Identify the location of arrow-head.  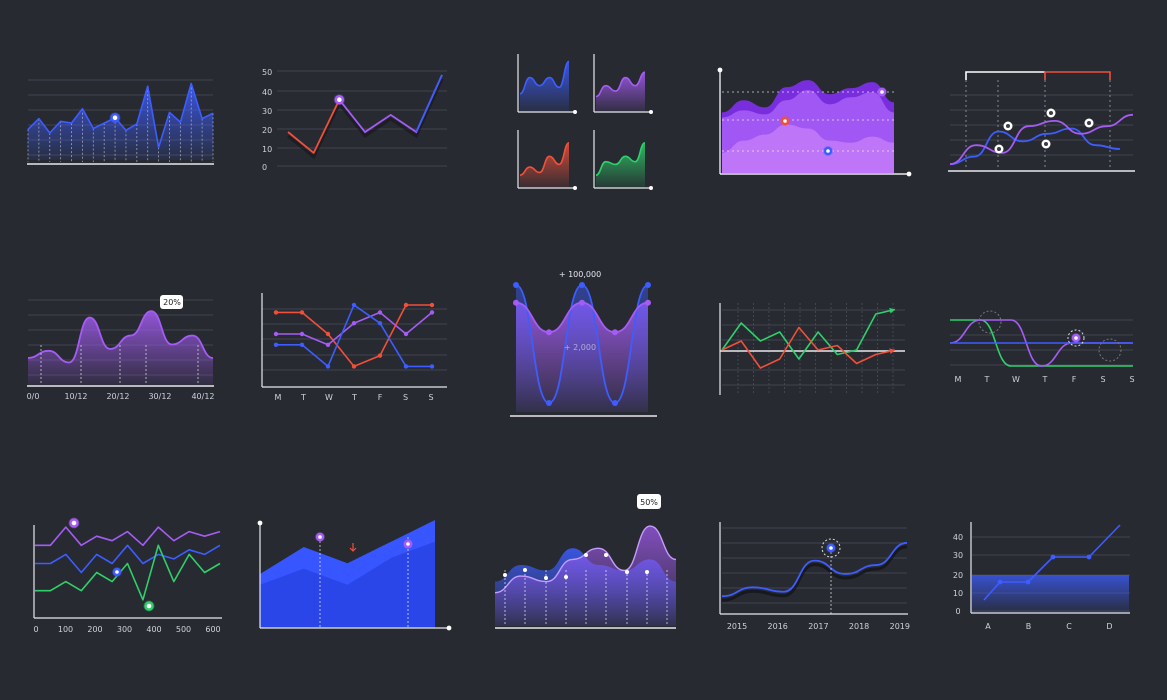
(892, 351).